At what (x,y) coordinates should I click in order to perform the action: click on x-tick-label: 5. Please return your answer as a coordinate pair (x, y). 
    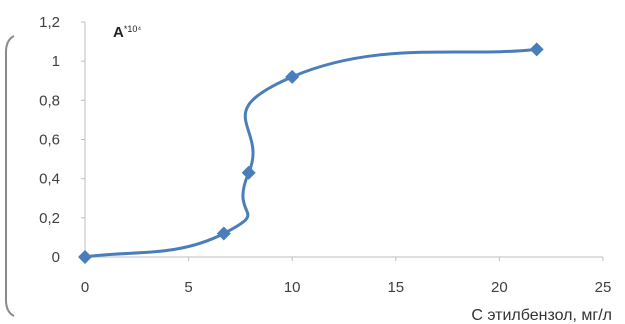
    Looking at the image, I should click on (188, 287).